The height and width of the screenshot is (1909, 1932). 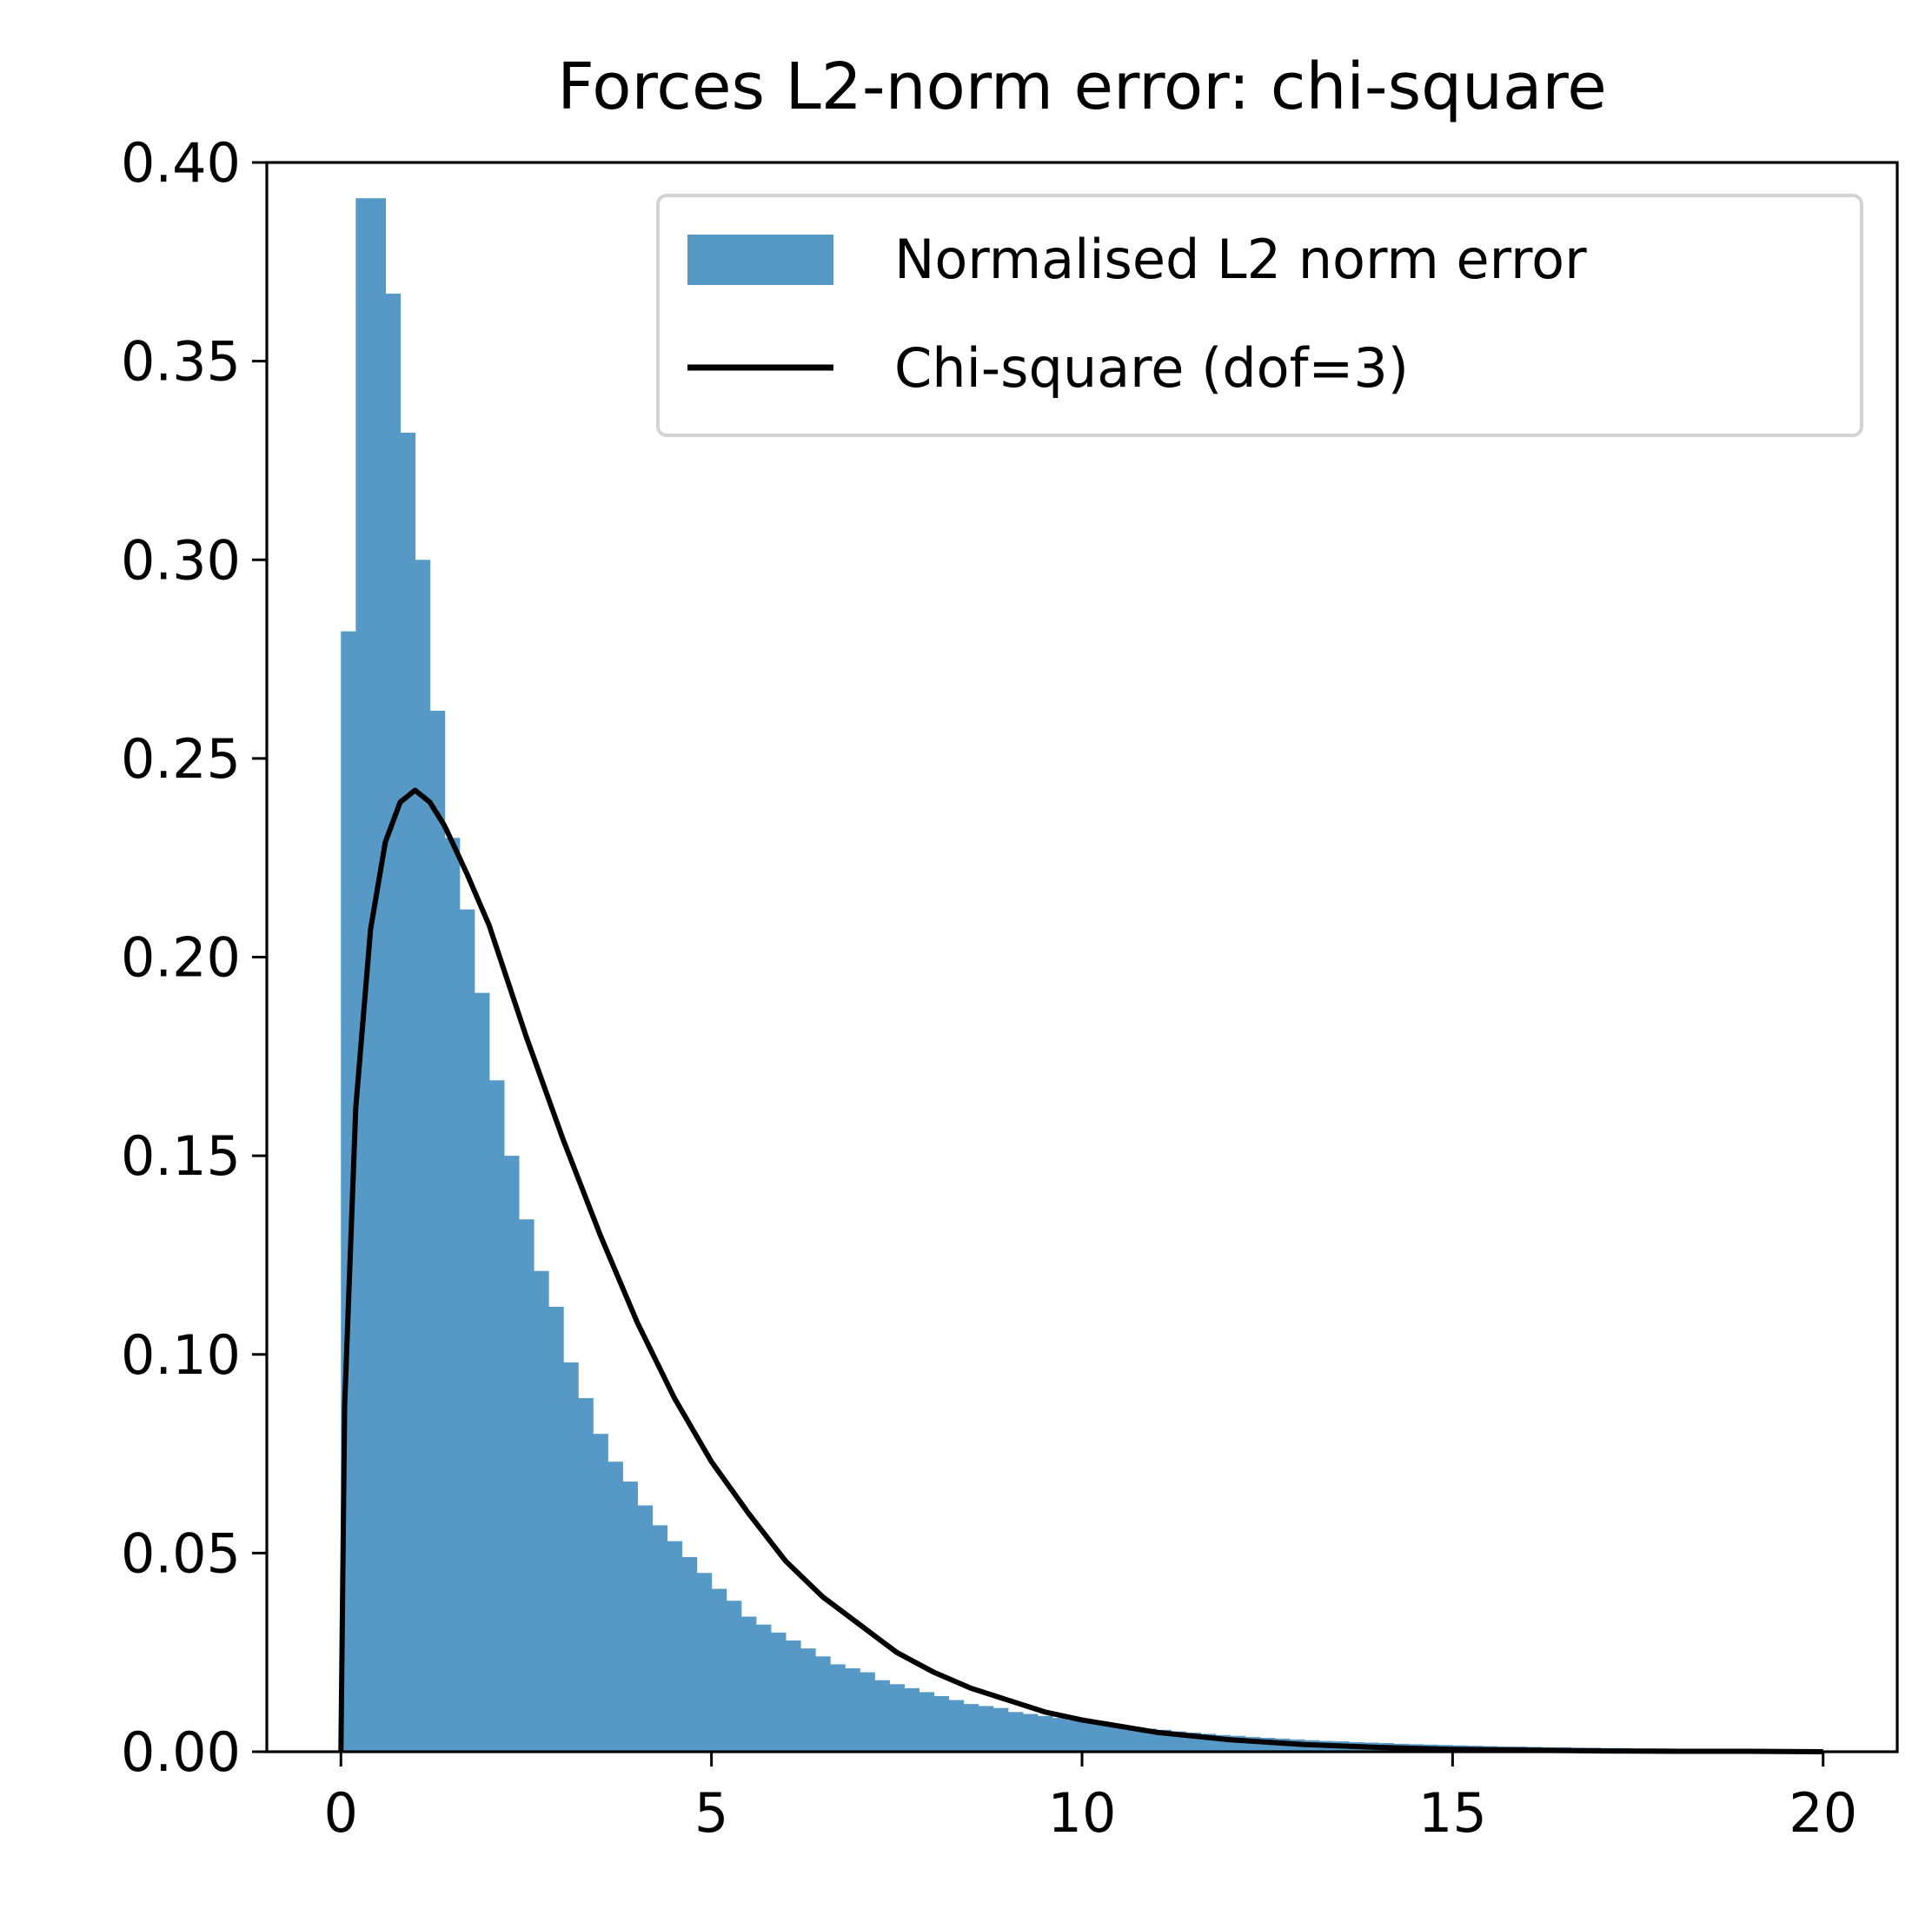 I want to click on y-tick-label: 0.10, so click(x=181, y=1355).